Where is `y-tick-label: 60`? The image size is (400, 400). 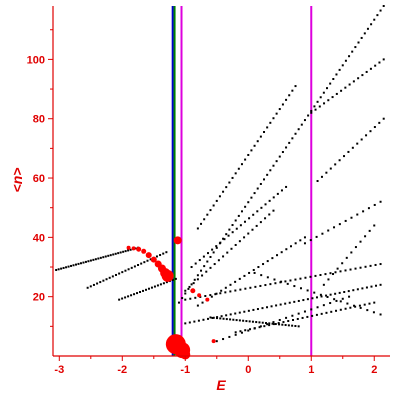
y-tick-label: 60 is located at coordinates (39, 179).